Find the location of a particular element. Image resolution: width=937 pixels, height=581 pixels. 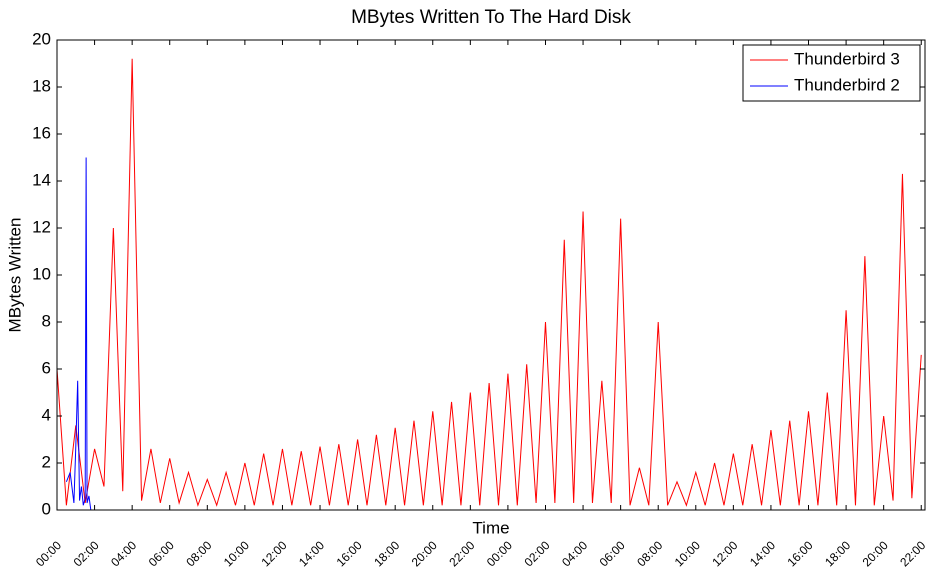

y-tick-label: 6 is located at coordinates (46, 367).